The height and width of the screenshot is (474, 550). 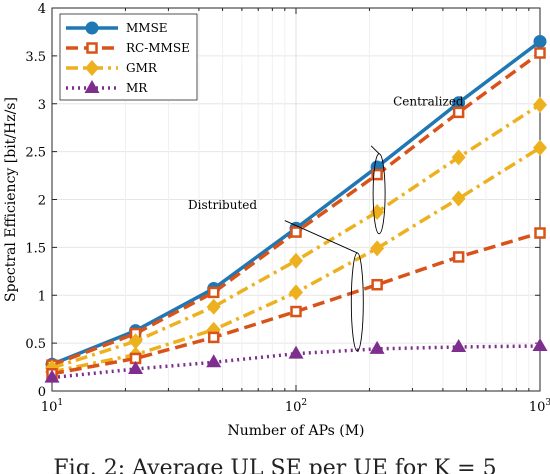 I want to click on y-tick-label: 3, so click(x=42, y=105).